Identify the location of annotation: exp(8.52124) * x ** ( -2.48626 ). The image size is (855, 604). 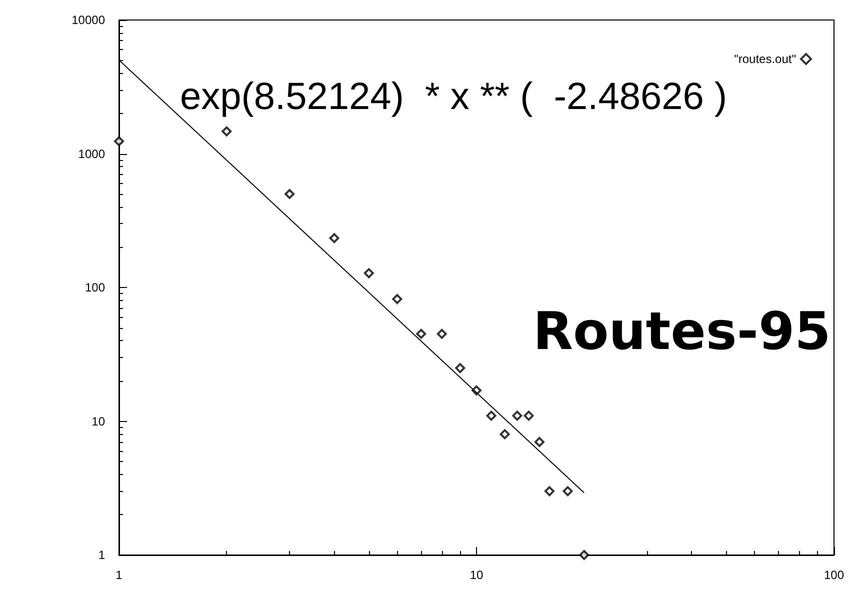
(454, 97).